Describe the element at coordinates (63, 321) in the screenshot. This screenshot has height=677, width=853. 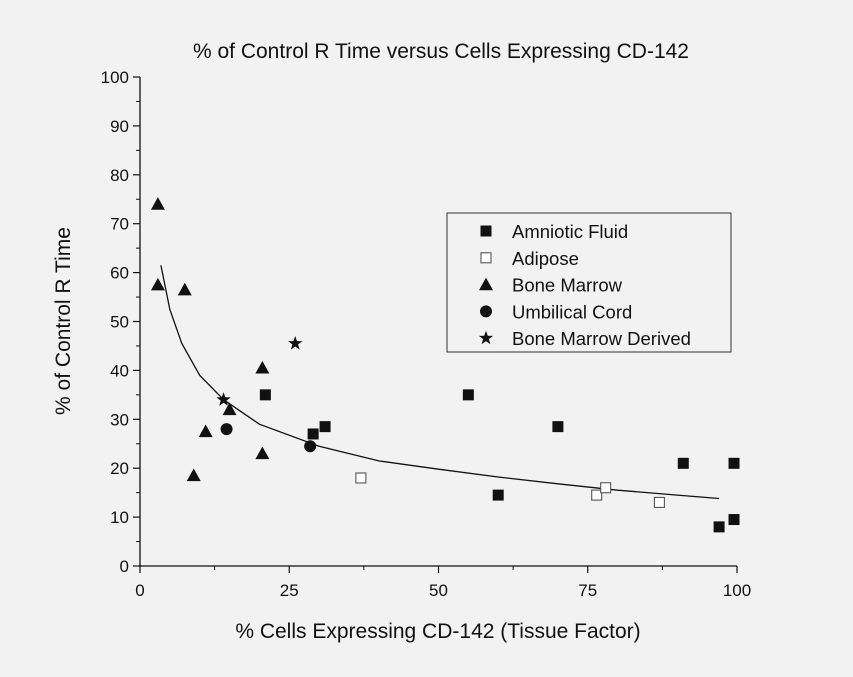
I see `y-axis-title: % of Control R Time` at that location.